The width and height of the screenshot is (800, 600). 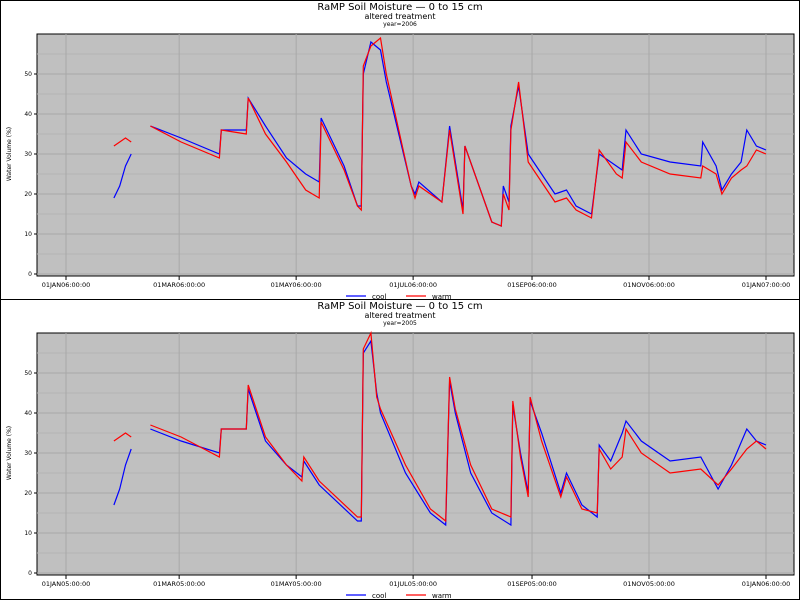 What do you see at coordinates (296, 285) in the screenshot?
I see `x-tick-label: 01MAY06:00:00` at bounding box center [296, 285].